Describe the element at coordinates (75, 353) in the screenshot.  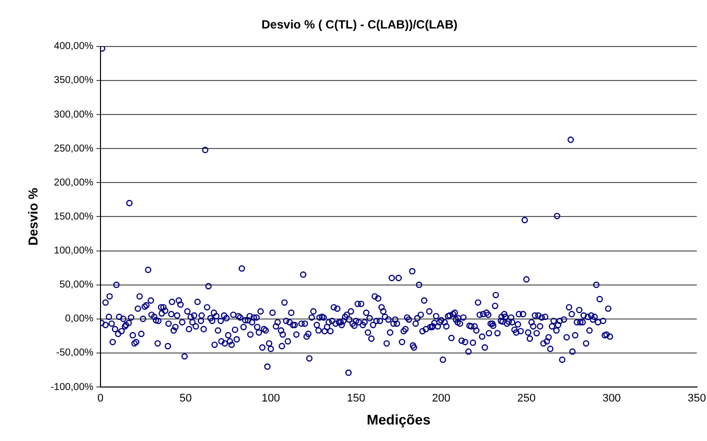
I see `y-tick-label: -50,00%` at that location.